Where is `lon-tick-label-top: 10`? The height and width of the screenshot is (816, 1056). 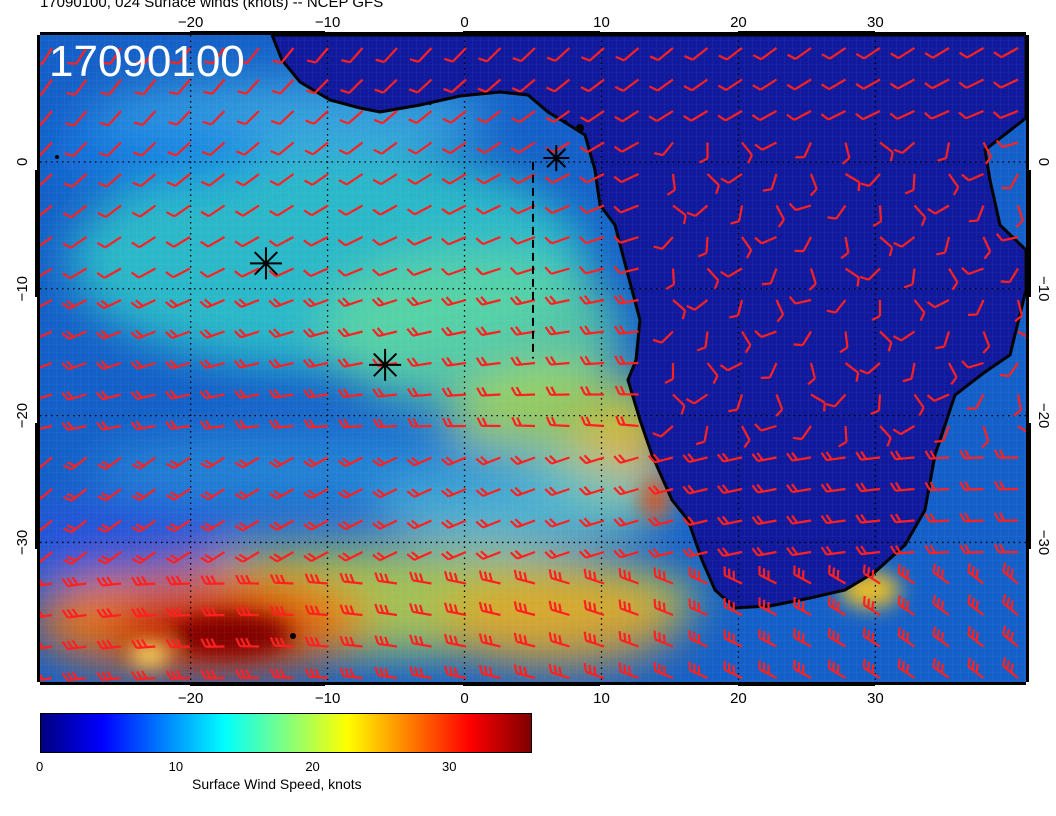 lon-tick-label-top: 10 is located at coordinates (601, 22).